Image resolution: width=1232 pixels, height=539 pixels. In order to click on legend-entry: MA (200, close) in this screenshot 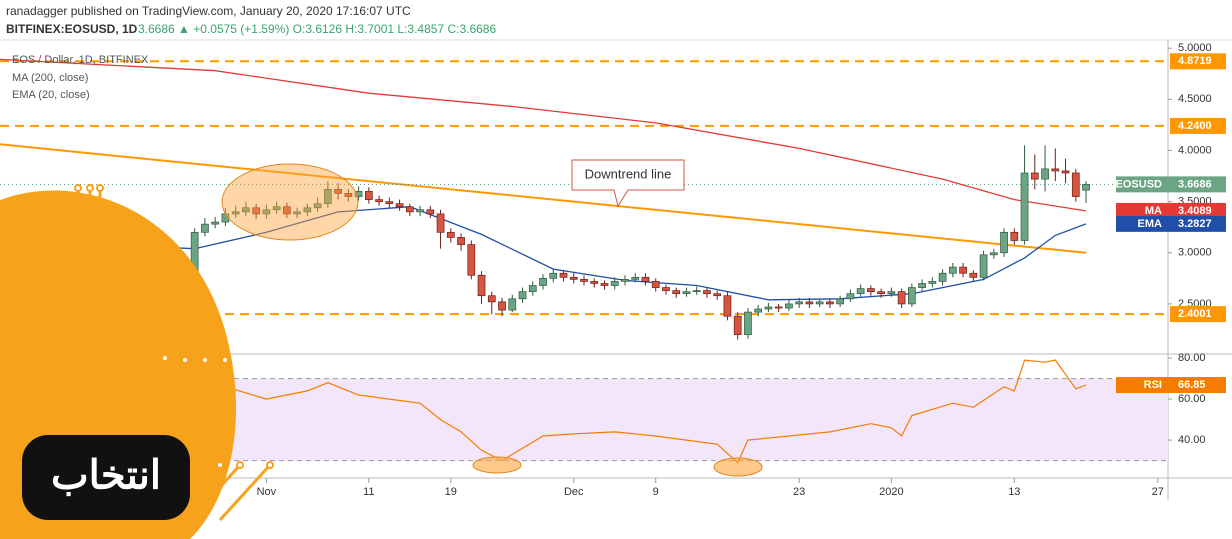, I will do `click(50, 78)`.